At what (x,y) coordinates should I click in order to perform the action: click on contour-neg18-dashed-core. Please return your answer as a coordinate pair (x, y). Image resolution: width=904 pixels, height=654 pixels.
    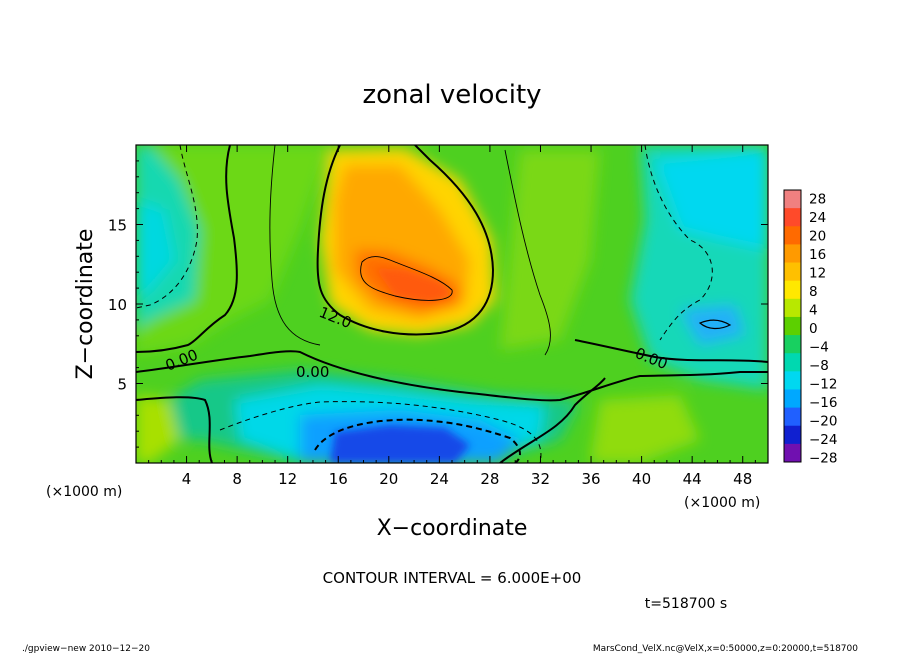
    Looking at the image, I should click on (417, 440).